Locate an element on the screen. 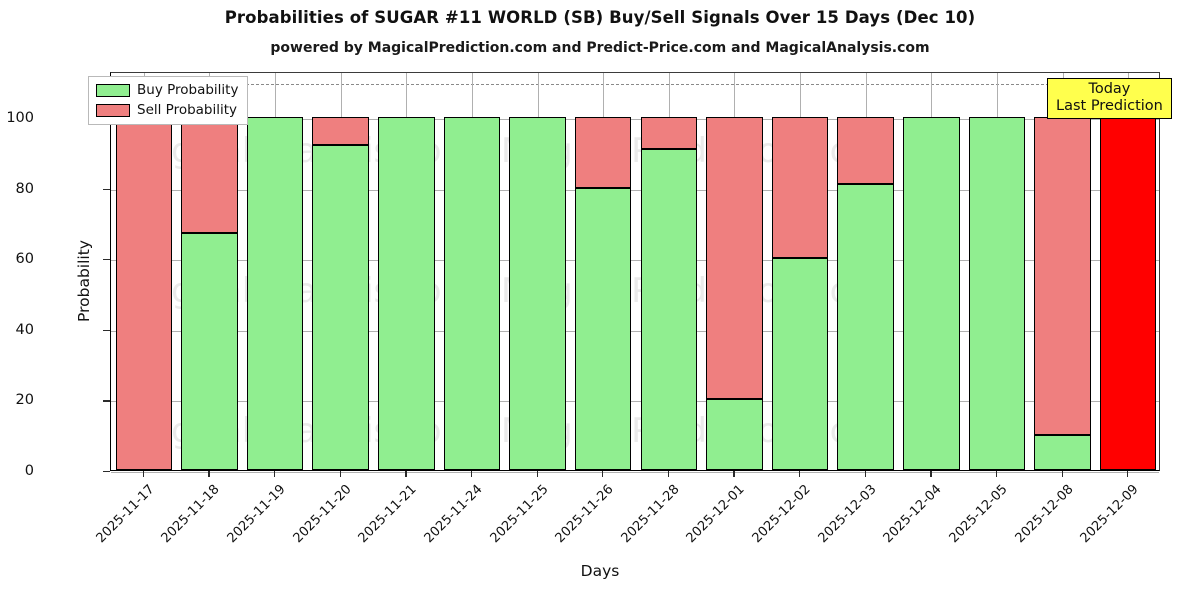 This screenshot has height=600, width=1200. threshold-line is located at coordinates (635, 84).